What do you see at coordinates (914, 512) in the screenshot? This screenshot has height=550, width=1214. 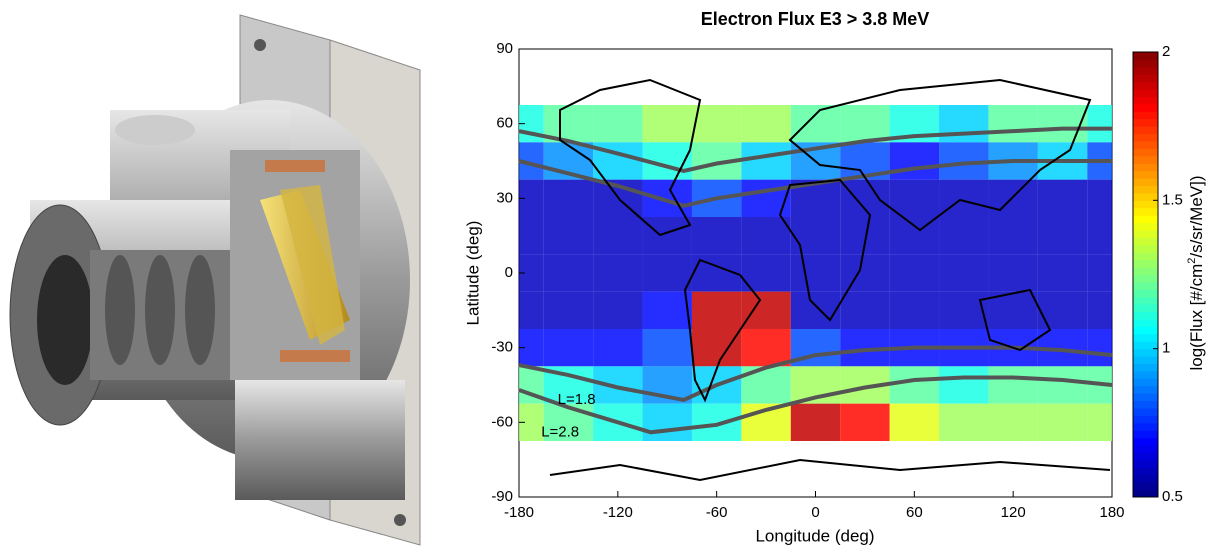 I see `x-tick-label: 60` at bounding box center [914, 512].